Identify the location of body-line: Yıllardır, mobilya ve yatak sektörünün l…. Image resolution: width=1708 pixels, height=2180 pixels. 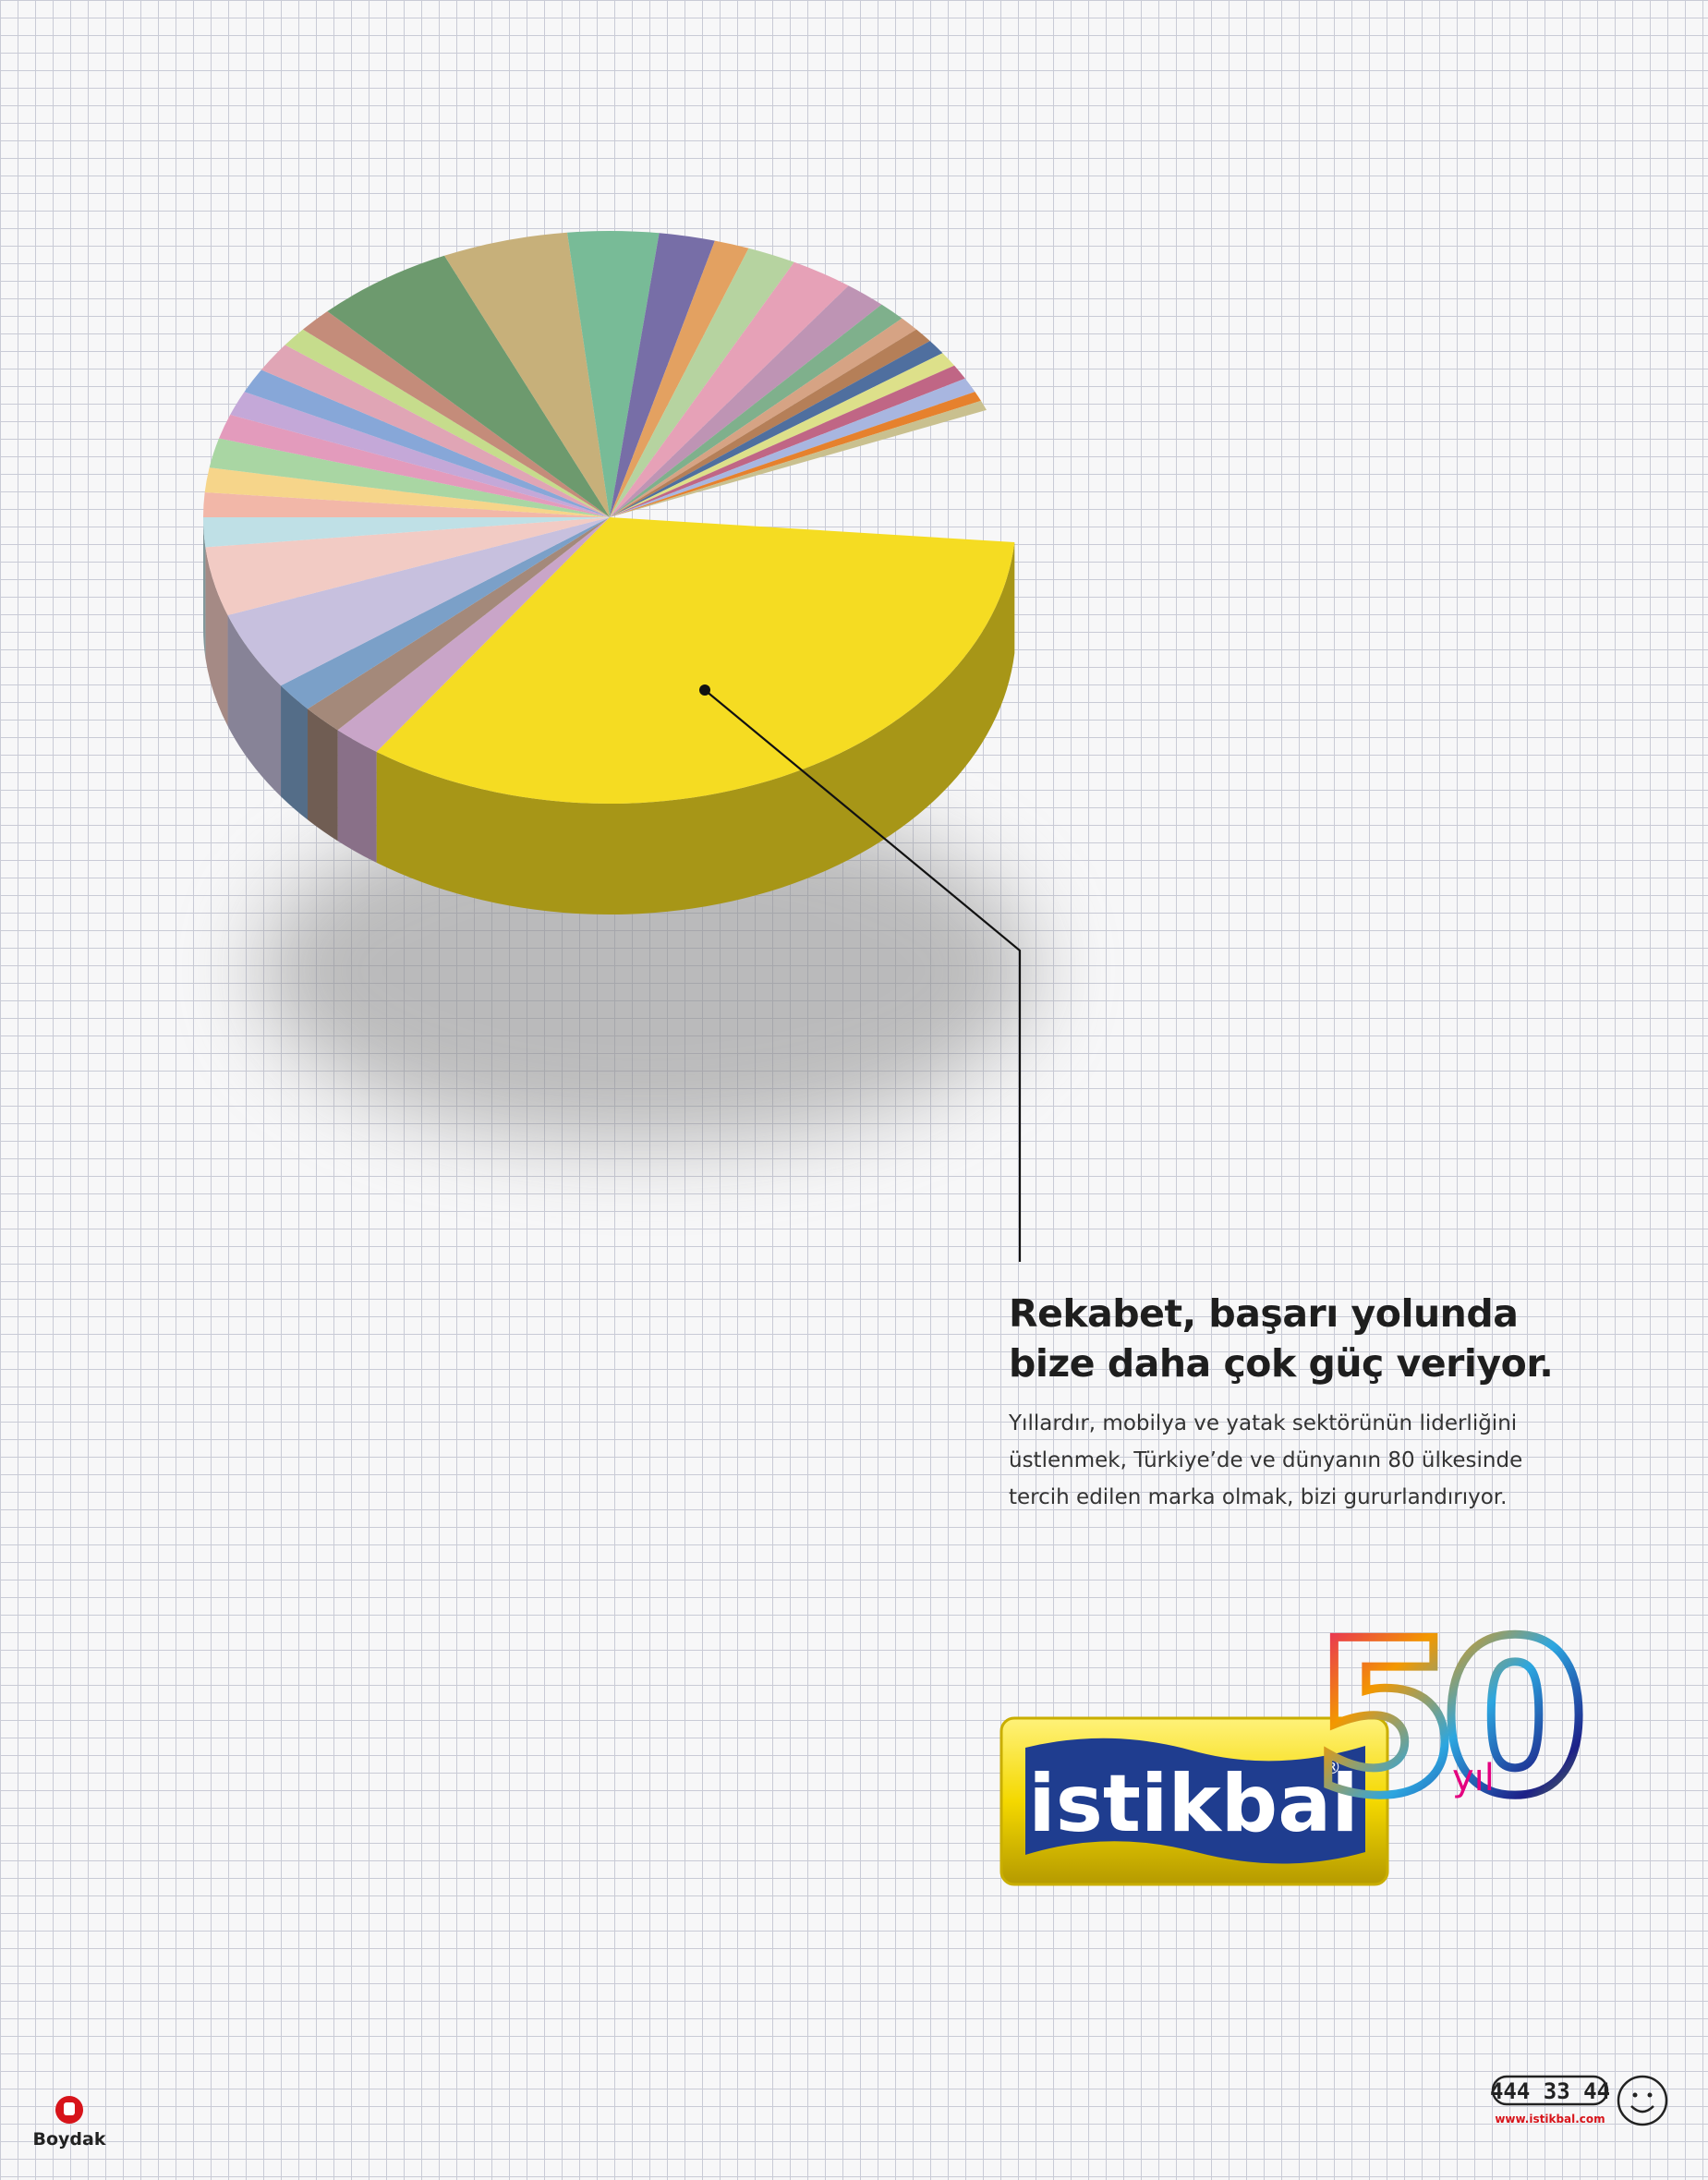
(1263, 1423).